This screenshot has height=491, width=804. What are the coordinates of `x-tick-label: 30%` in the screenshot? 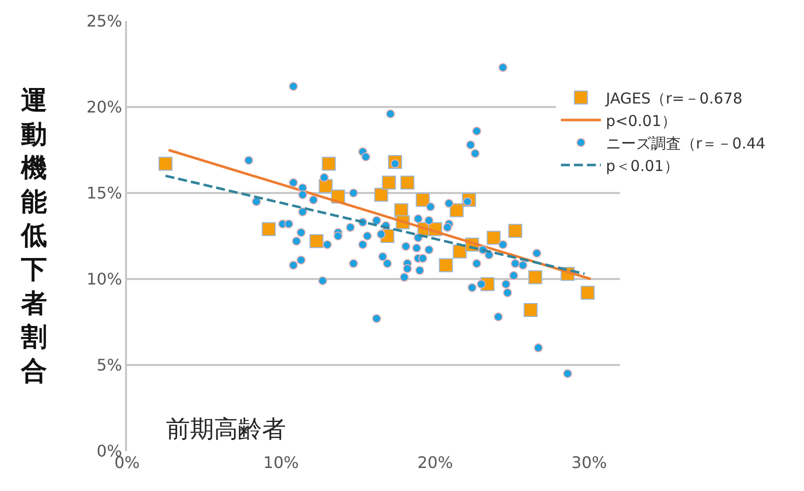 It's located at (589, 462).